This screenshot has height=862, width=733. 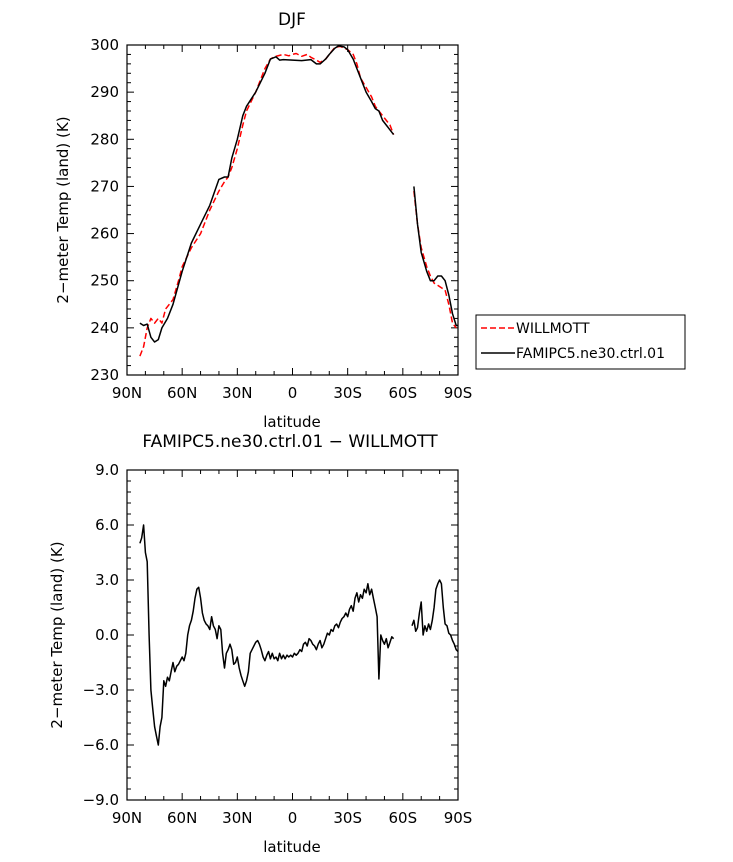 What do you see at coordinates (57, 634) in the screenshot?
I see `bottom-y-axis-label: 2−meter Temp (land) (K)` at bounding box center [57, 634].